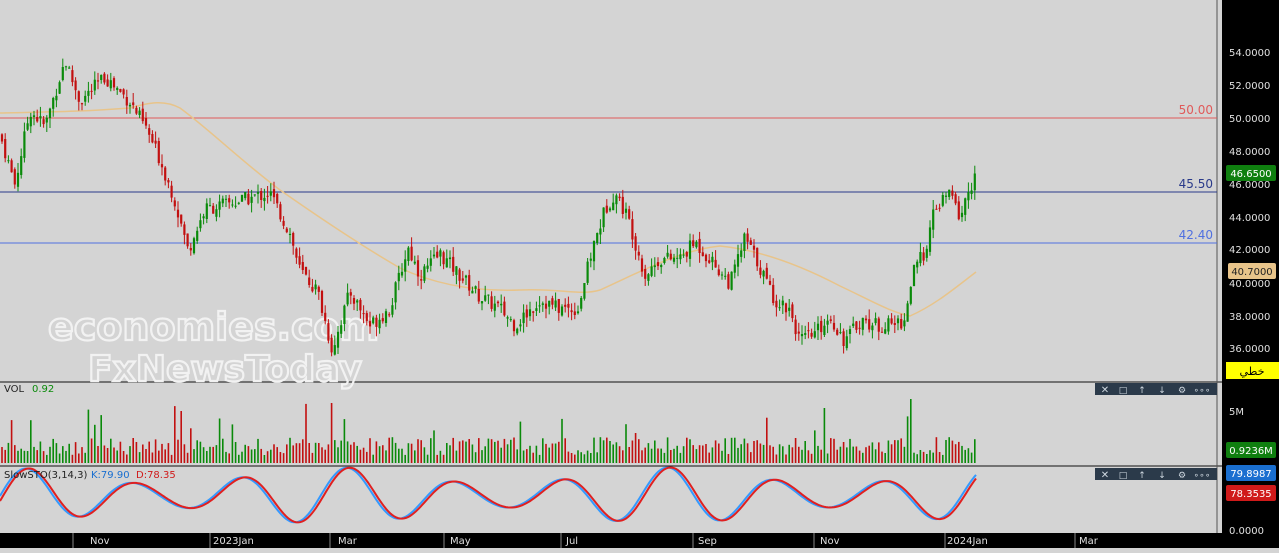  I want to click on price-tick: 40.0000, so click(1249, 284).